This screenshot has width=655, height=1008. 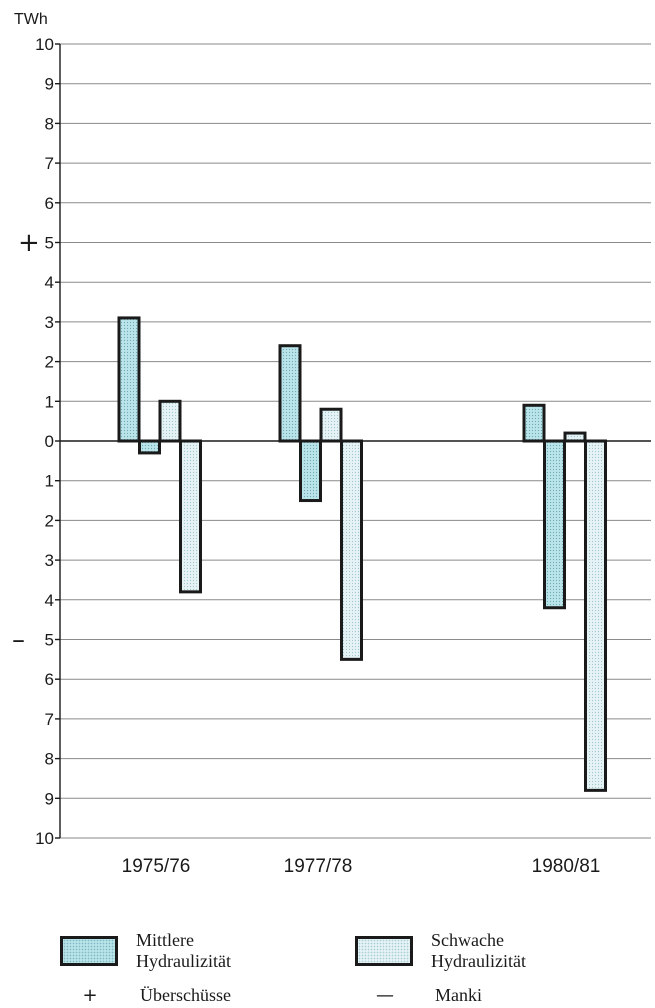 What do you see at coordinates (566, 866) in the screenshot?
I see `x-tick-label: 1980/81` at bounding box center [566, 866].